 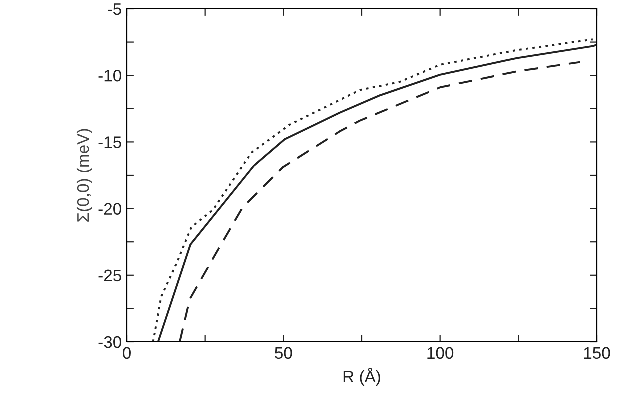 I want to click on y-tick-label: -20, so click(x=110, y=209).